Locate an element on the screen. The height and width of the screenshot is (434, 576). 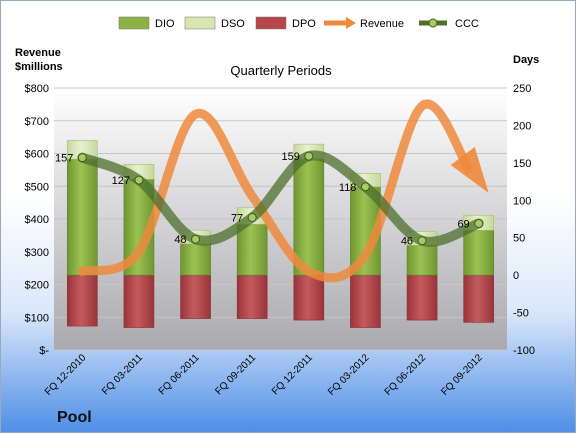
left-tick-label: $300 is located at coordinates (37, 253).